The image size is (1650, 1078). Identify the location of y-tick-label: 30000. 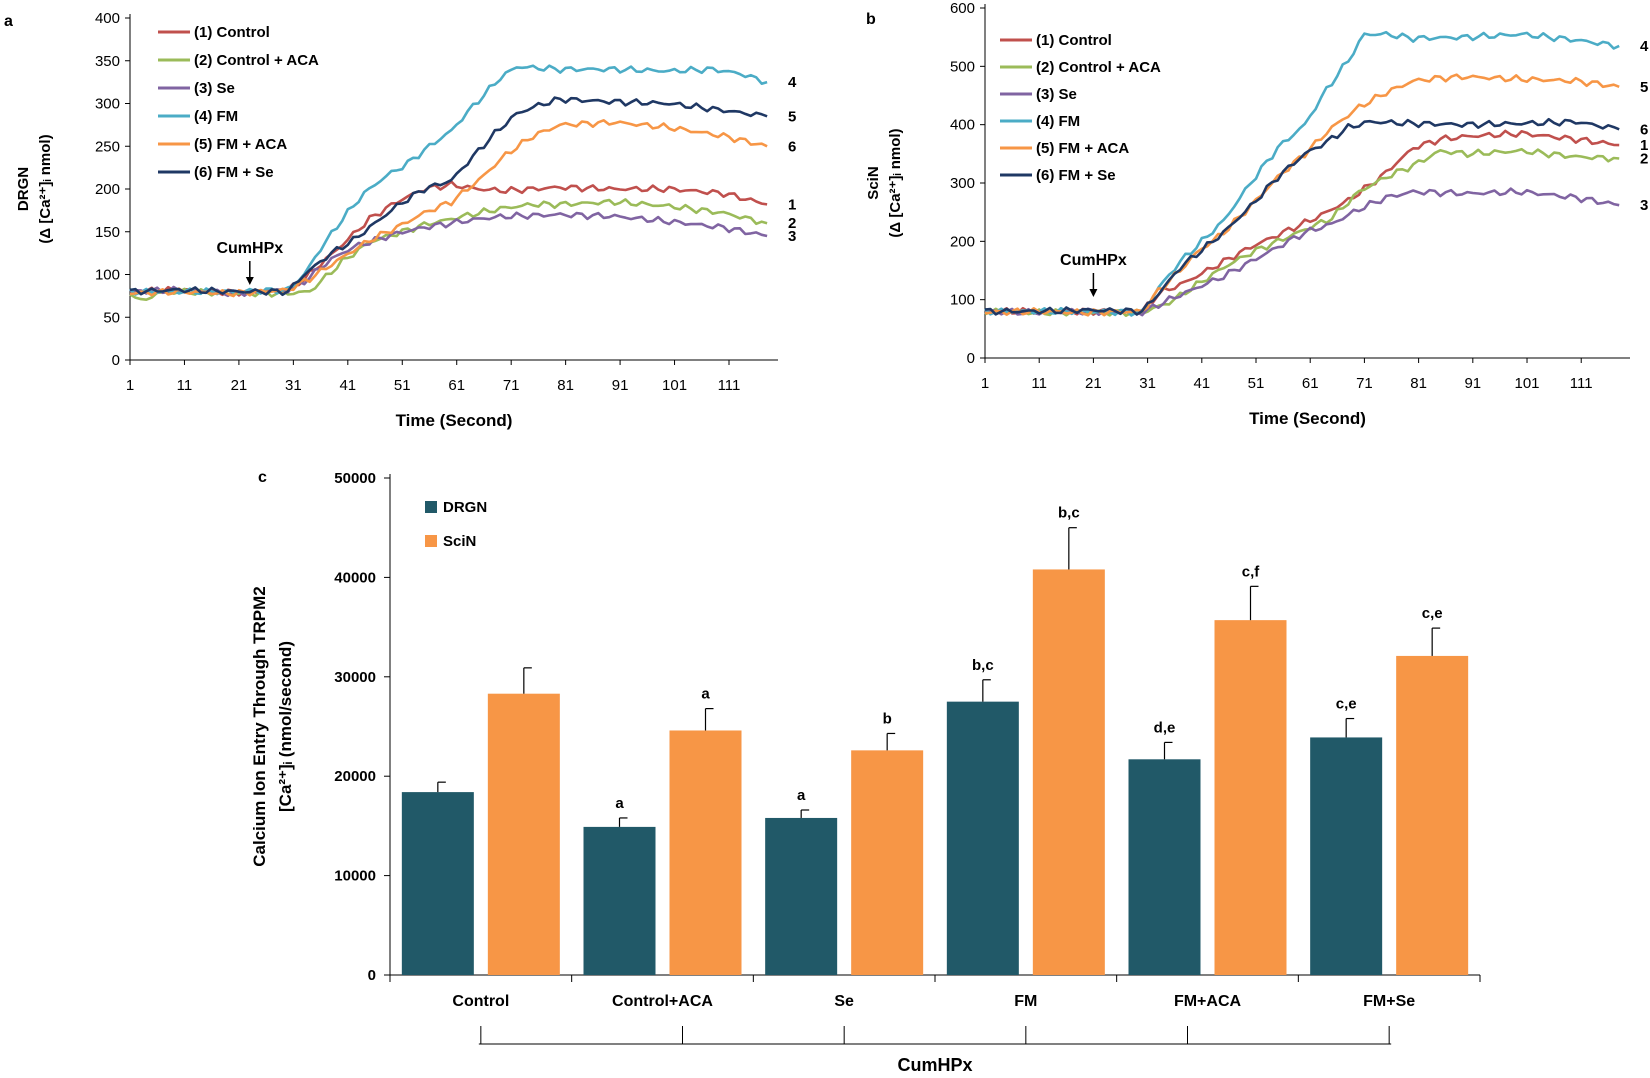
(355, 677).